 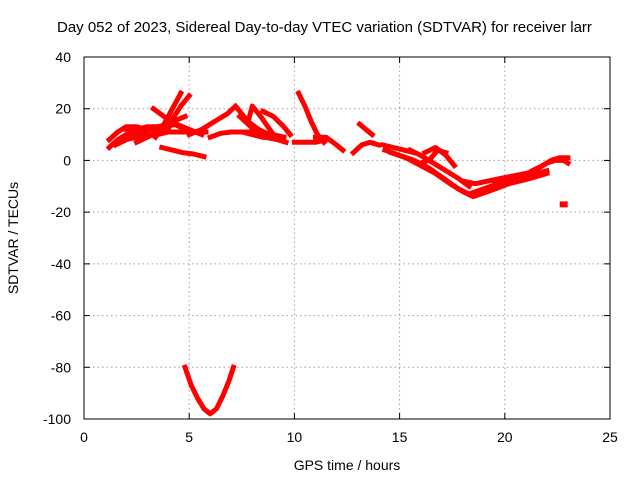 What do you see at coordinates (563, 204) in the screenshot?
I see `data-point` at bounding box center [563, 204].